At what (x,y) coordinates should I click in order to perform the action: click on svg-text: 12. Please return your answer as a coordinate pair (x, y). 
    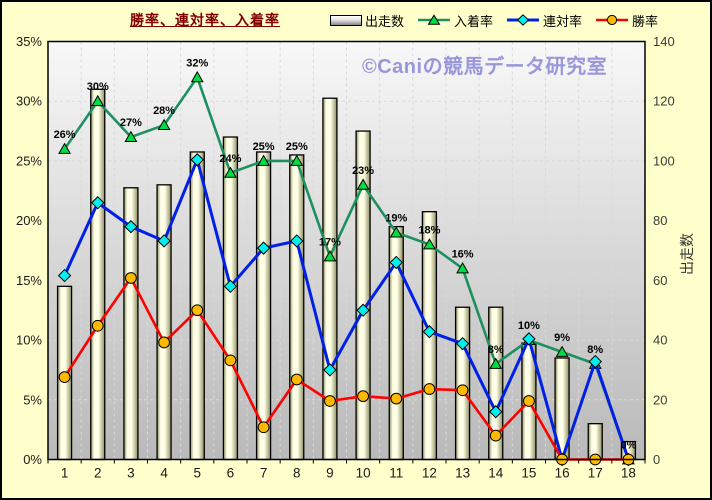
    Looking at the image, I should click on (429, 473).